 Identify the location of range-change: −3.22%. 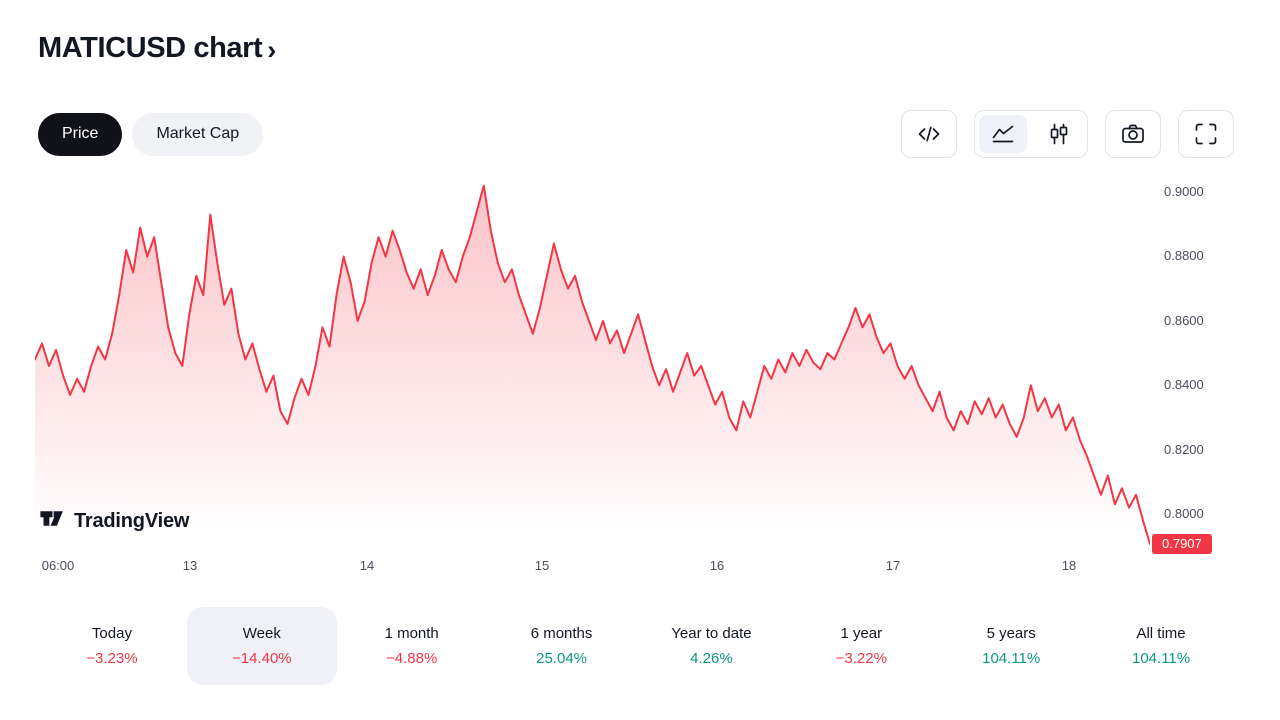
(861, 658).